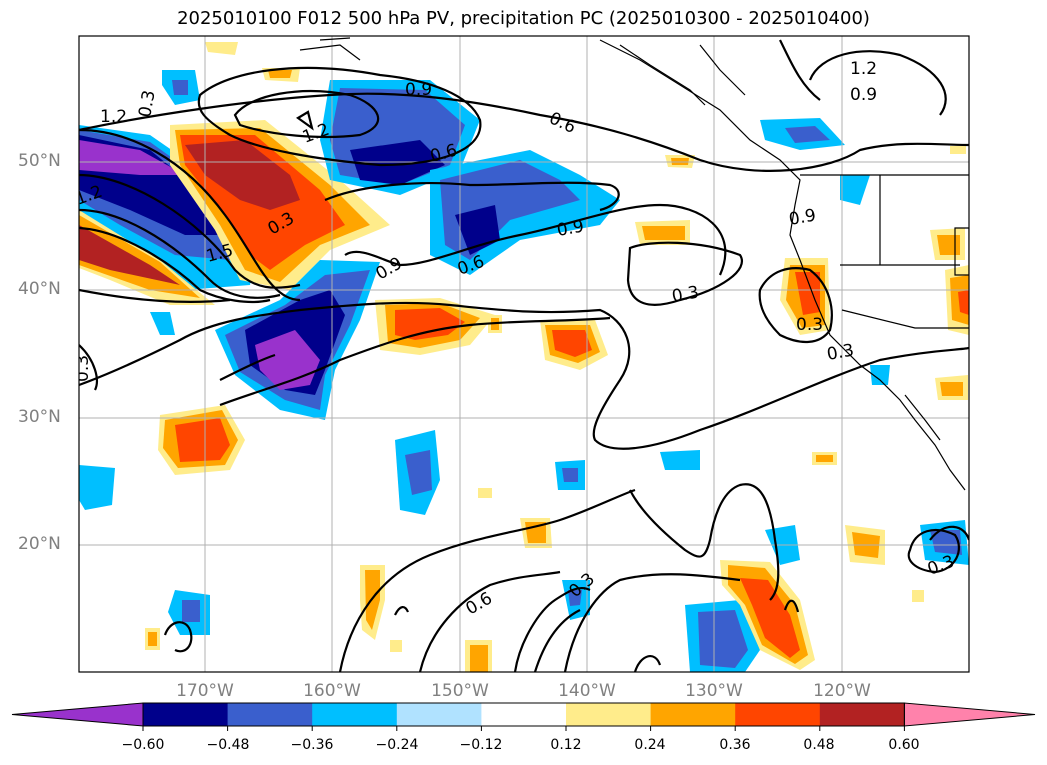 Image resolution: width=1047 pixels, height=765 pixels. I want to click on colorbar-extend-high, so click(969, 714).